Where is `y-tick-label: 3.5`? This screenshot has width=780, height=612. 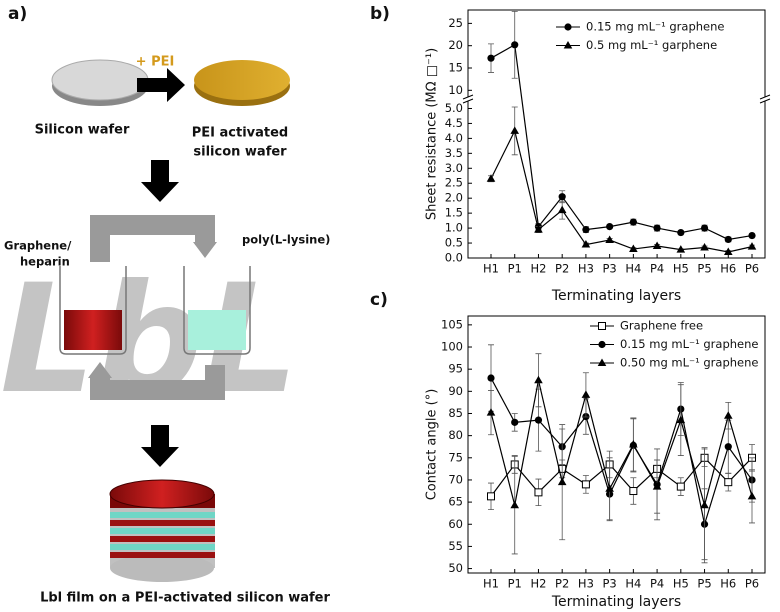
y-tick-label: 3.5 is located at coordinates (454, 153).